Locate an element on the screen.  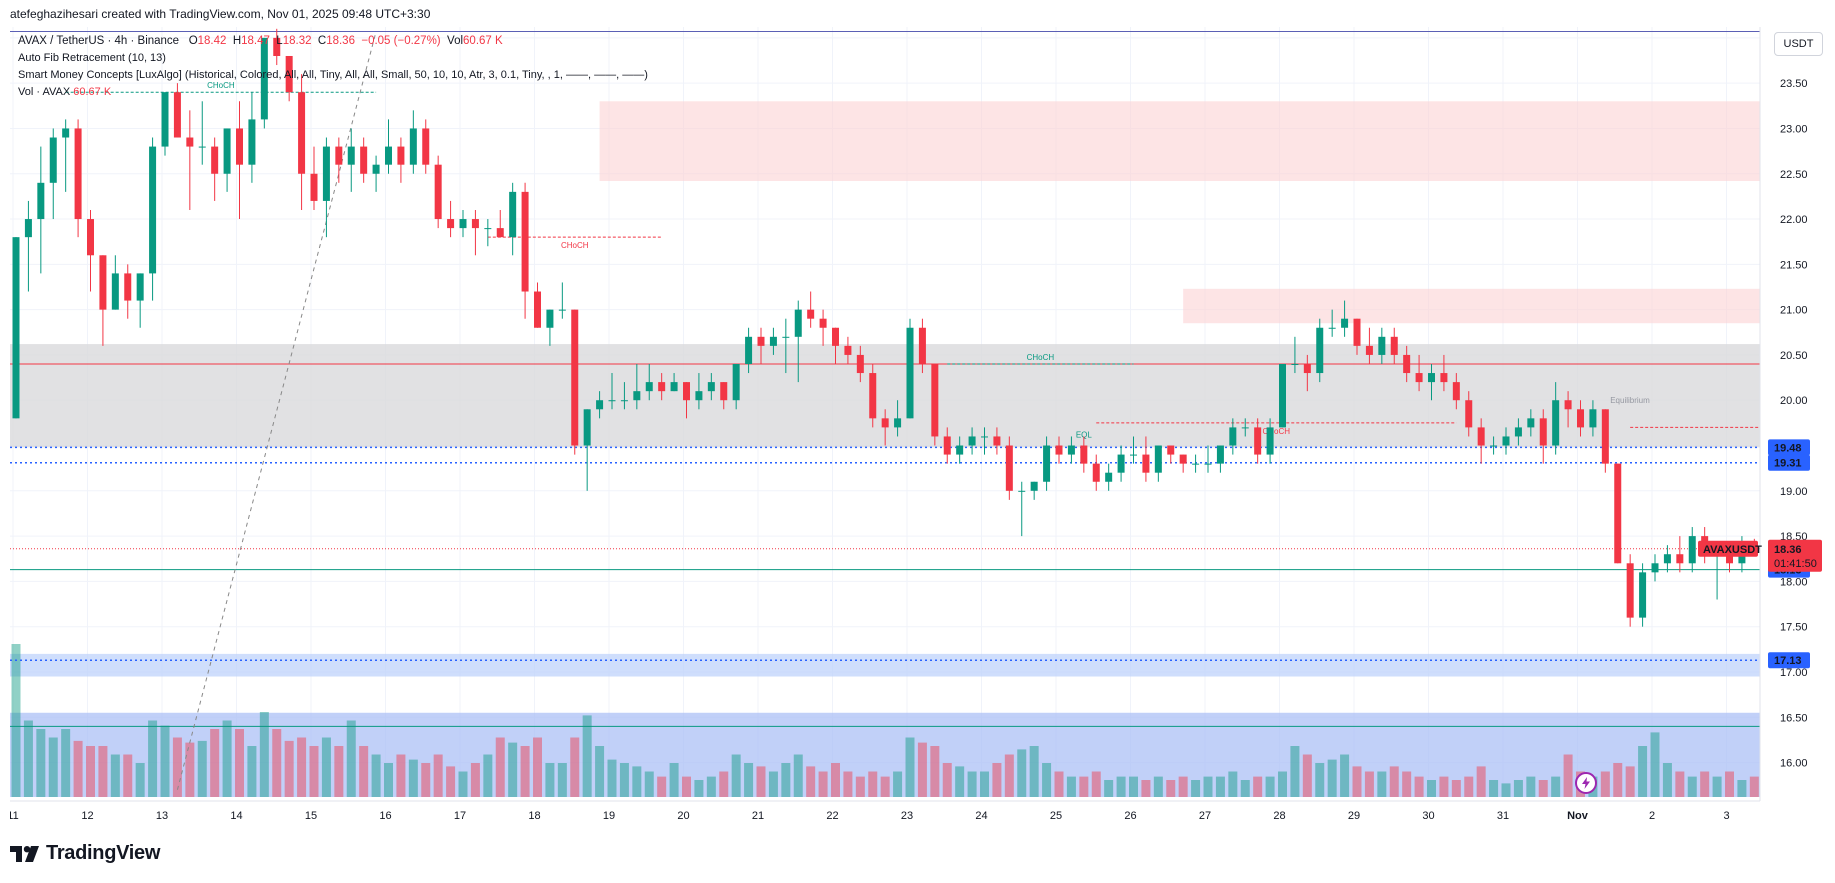
tradingview-logo: TradingView is located at coordinates (85, 853).